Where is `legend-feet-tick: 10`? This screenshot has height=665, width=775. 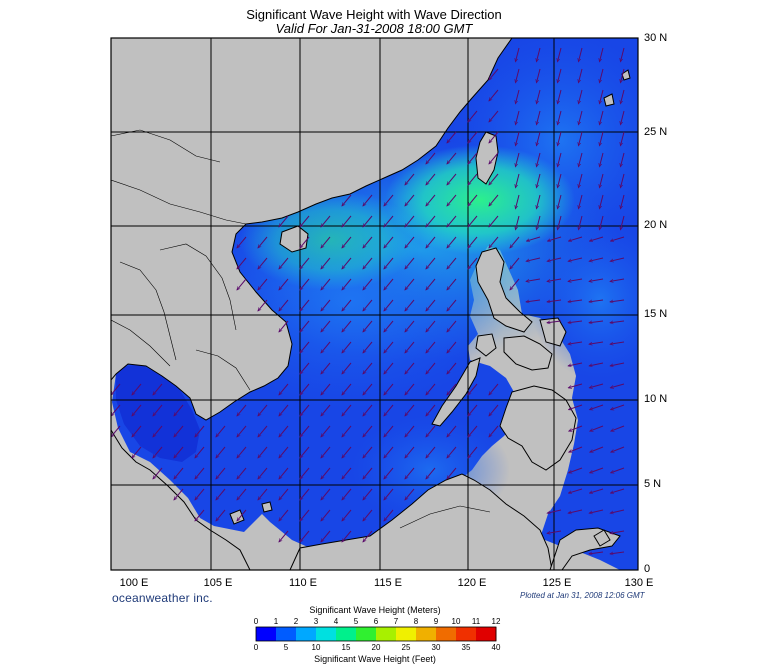
legend-feet-tick: 10 is located at coordinates (316, 647).